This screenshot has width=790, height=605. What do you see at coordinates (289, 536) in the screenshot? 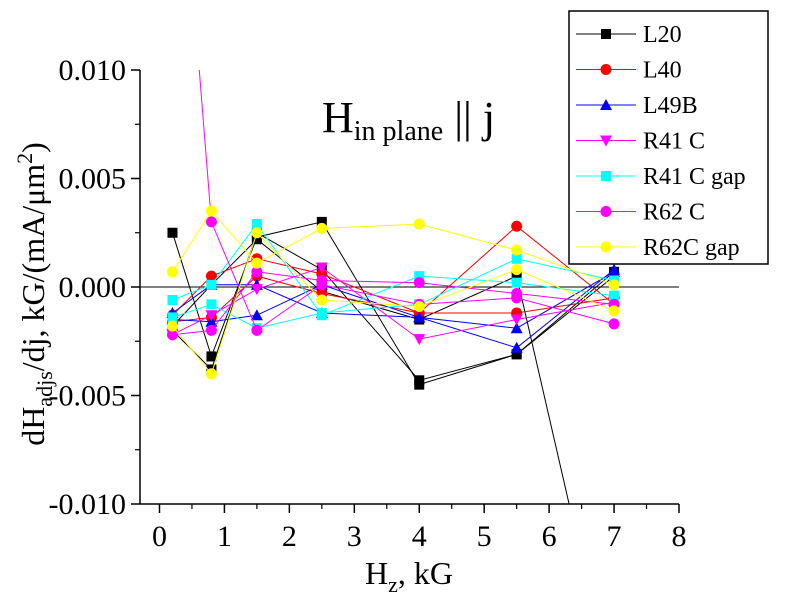
I see `x-tick-label: 2` at bounding box center [289, 536].